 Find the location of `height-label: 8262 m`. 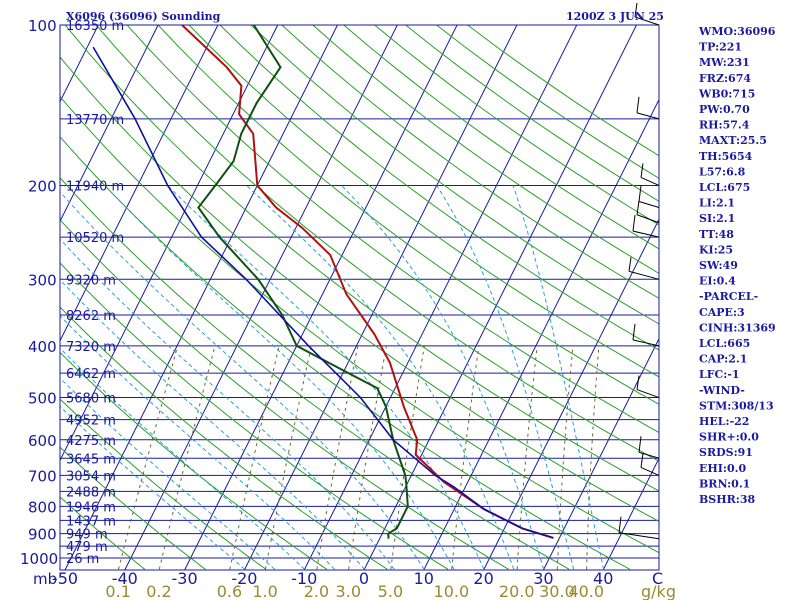

height-label: 8262 m is located at coordinates (91, 316).